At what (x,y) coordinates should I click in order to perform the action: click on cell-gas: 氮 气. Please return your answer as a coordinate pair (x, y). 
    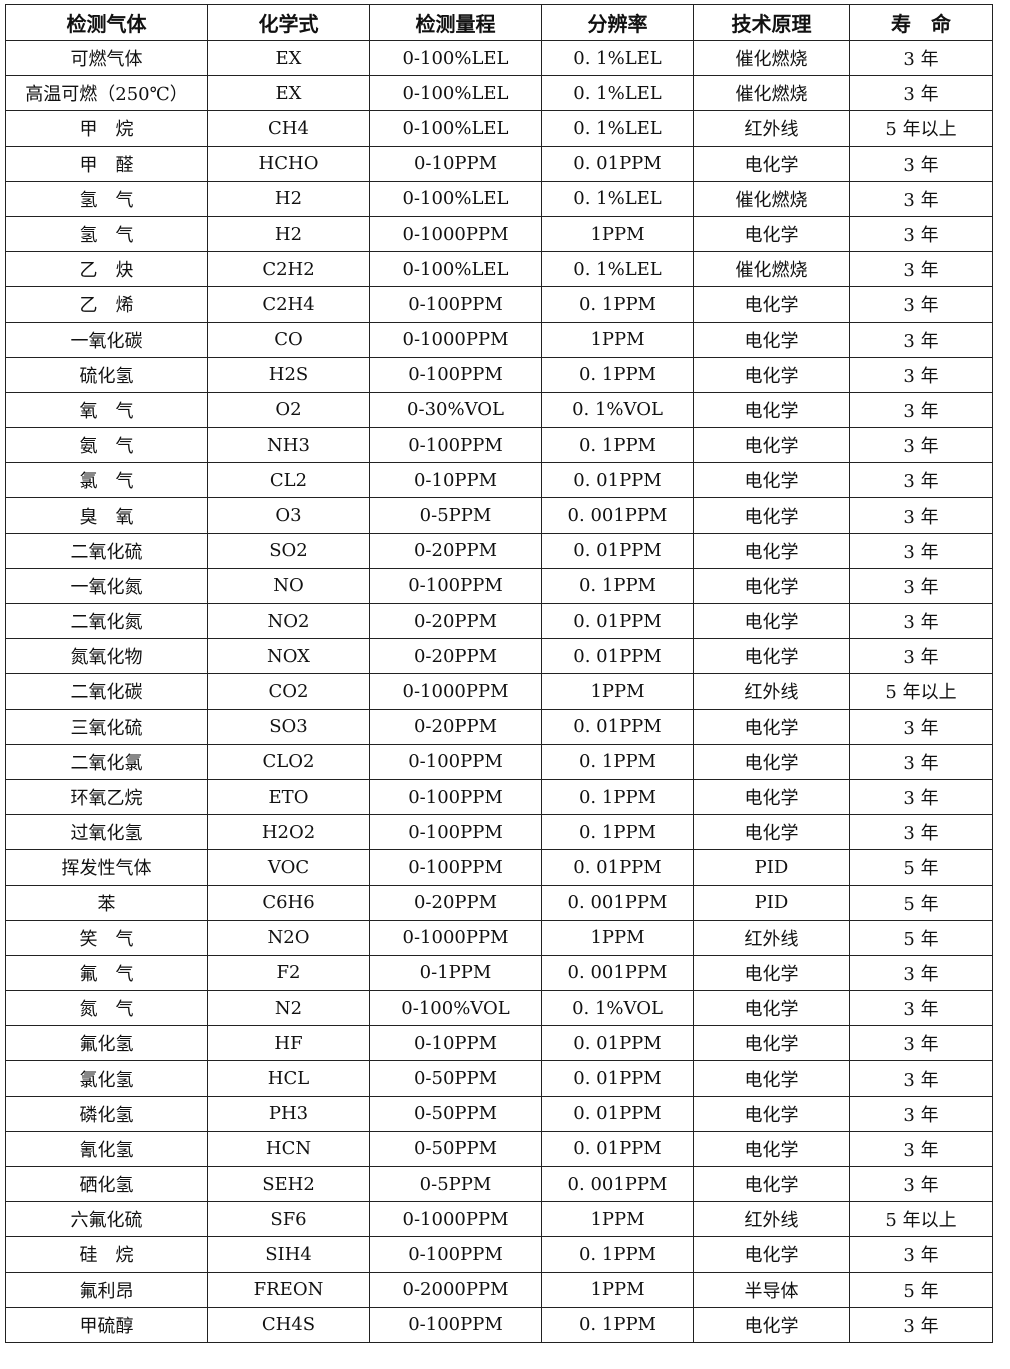
    Looking at the image, I should click on (106, 1008).